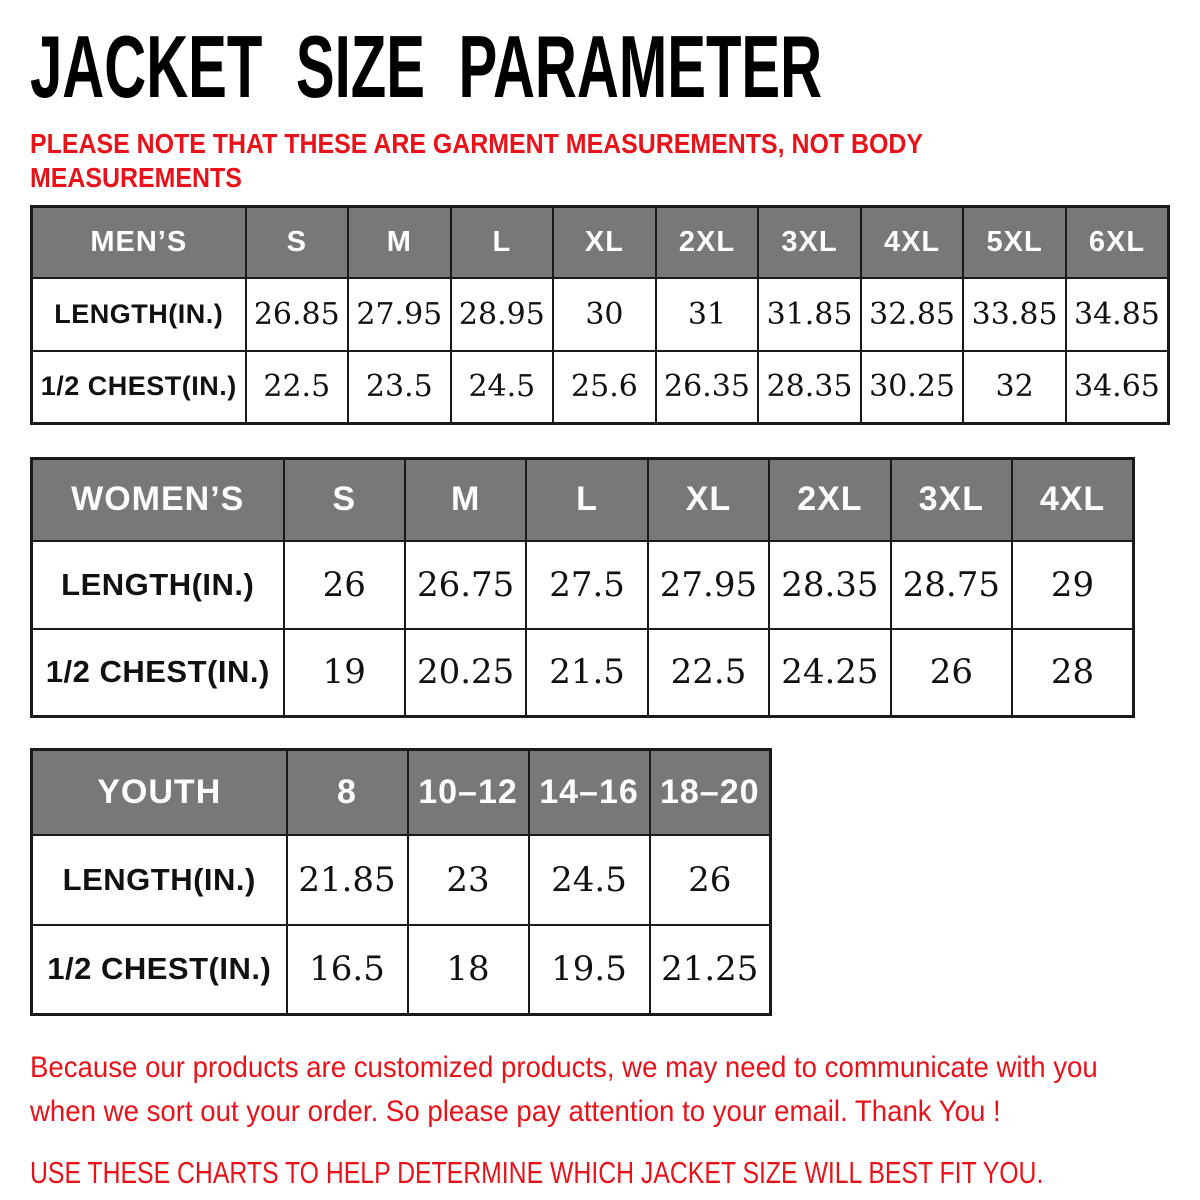 The height and width of the screenshot is (1200, 1200). What do you see at coordinates (710, 792) in the screenshot?
I see `size-header-cell: 18–20` at bounding box center [710, 792].